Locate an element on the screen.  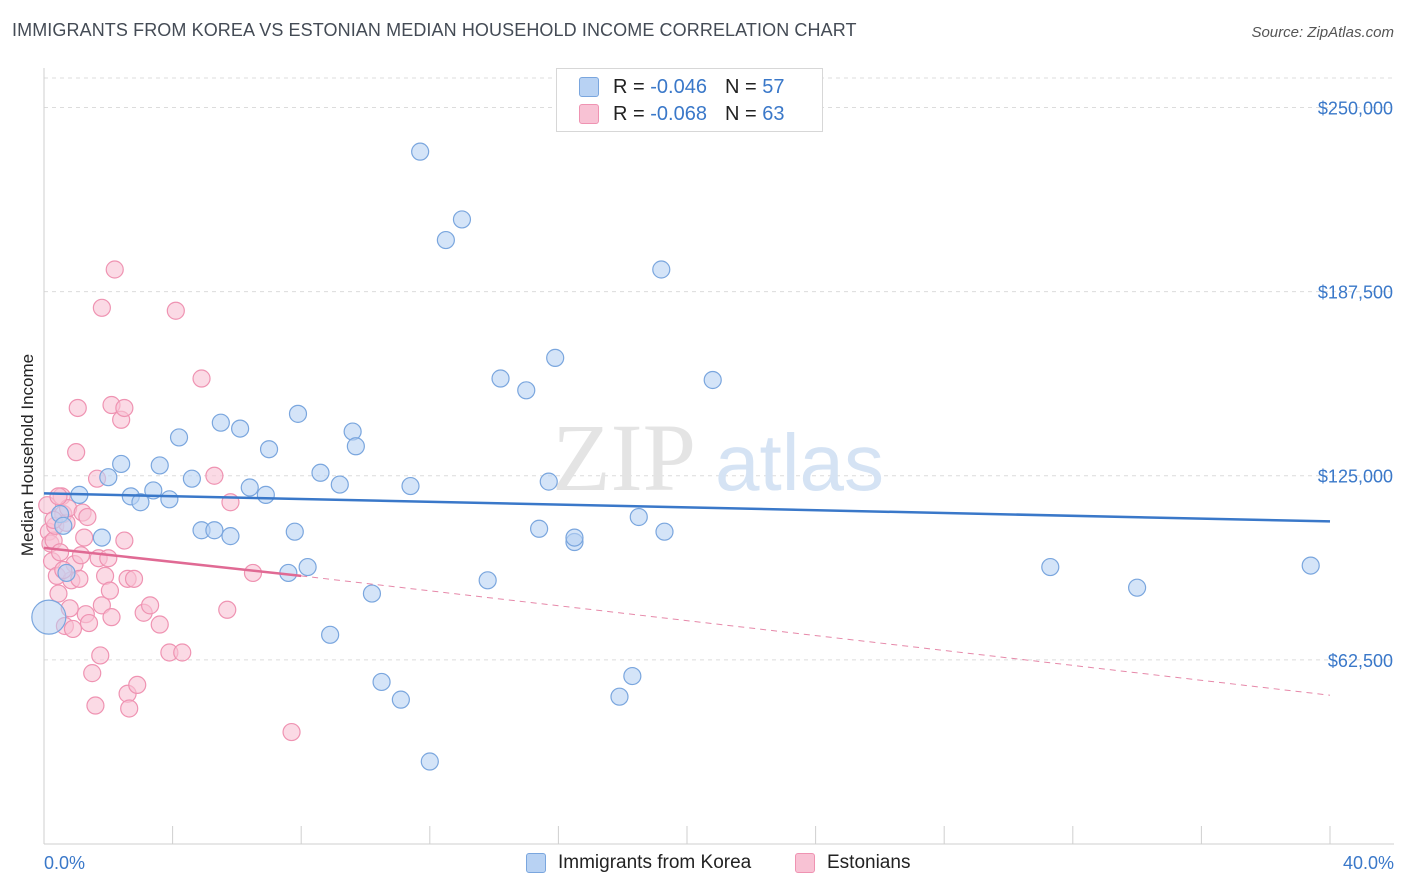
trend-line-korea is located at coordinates (687, 507).